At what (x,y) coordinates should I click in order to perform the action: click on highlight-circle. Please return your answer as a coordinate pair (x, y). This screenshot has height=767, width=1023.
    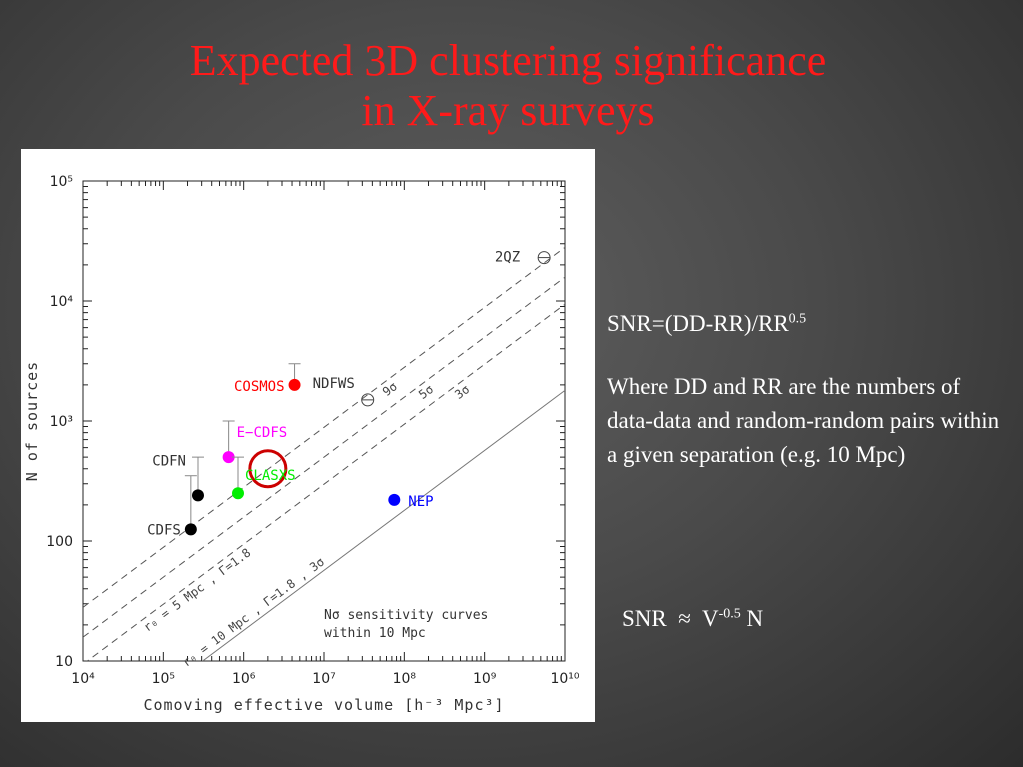
    Looking at the image, I should click on (268, 469).